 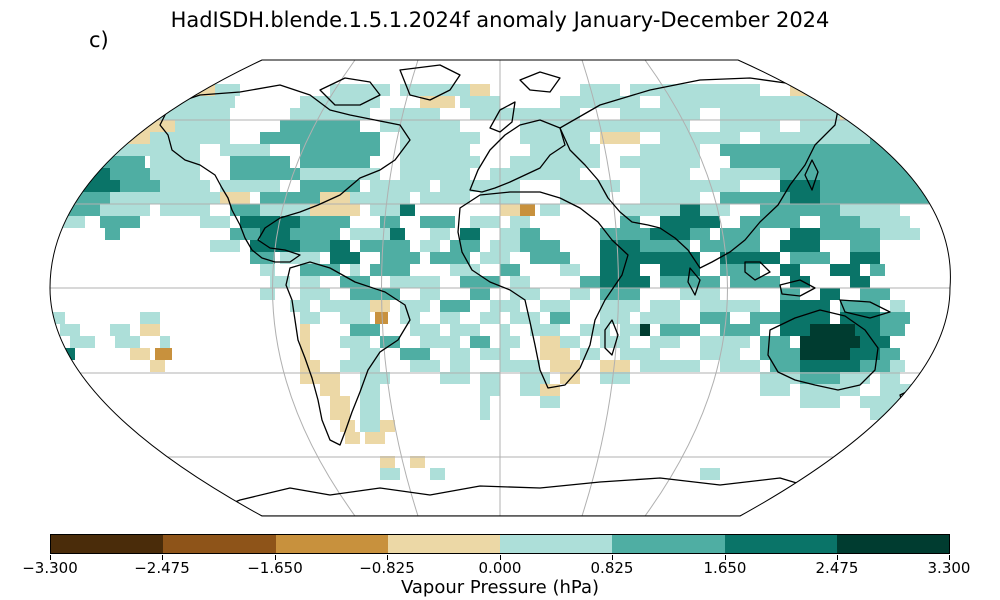 I want to click on colorbar-tick-label: −3.300, so click(x=50, y=568).